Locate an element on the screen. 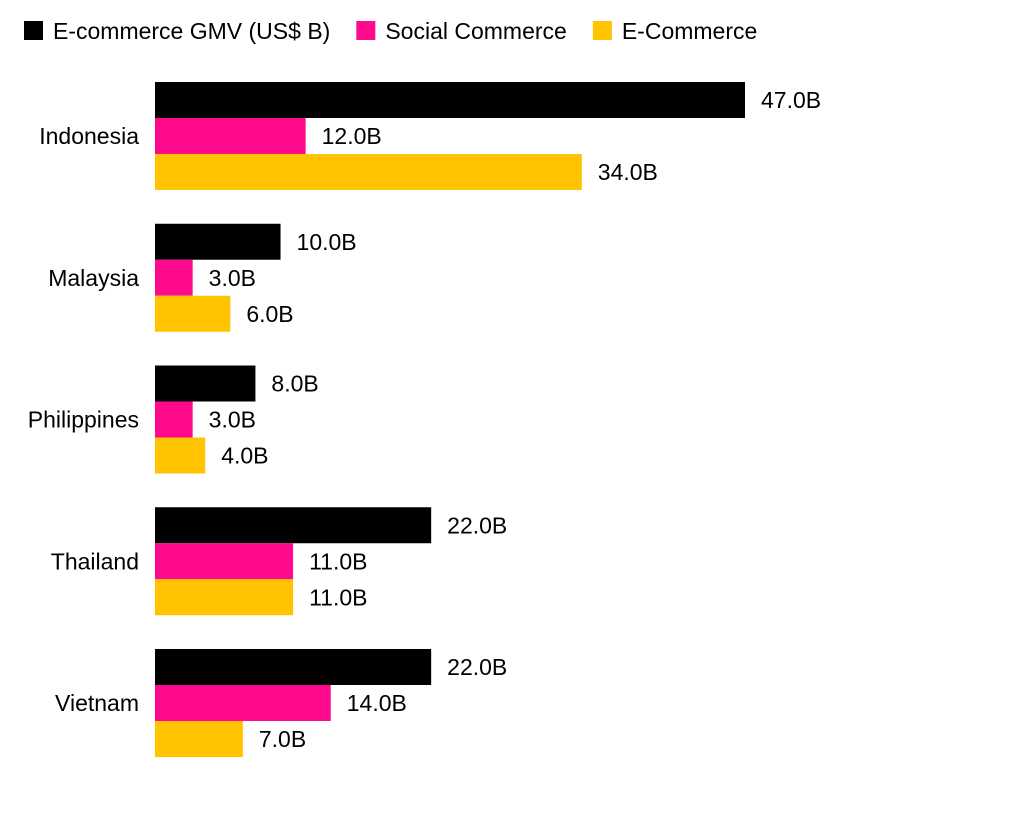 The height and width of the screenshot is (825, 1016). category-label: Thailand is located at coordinates (95, 561).